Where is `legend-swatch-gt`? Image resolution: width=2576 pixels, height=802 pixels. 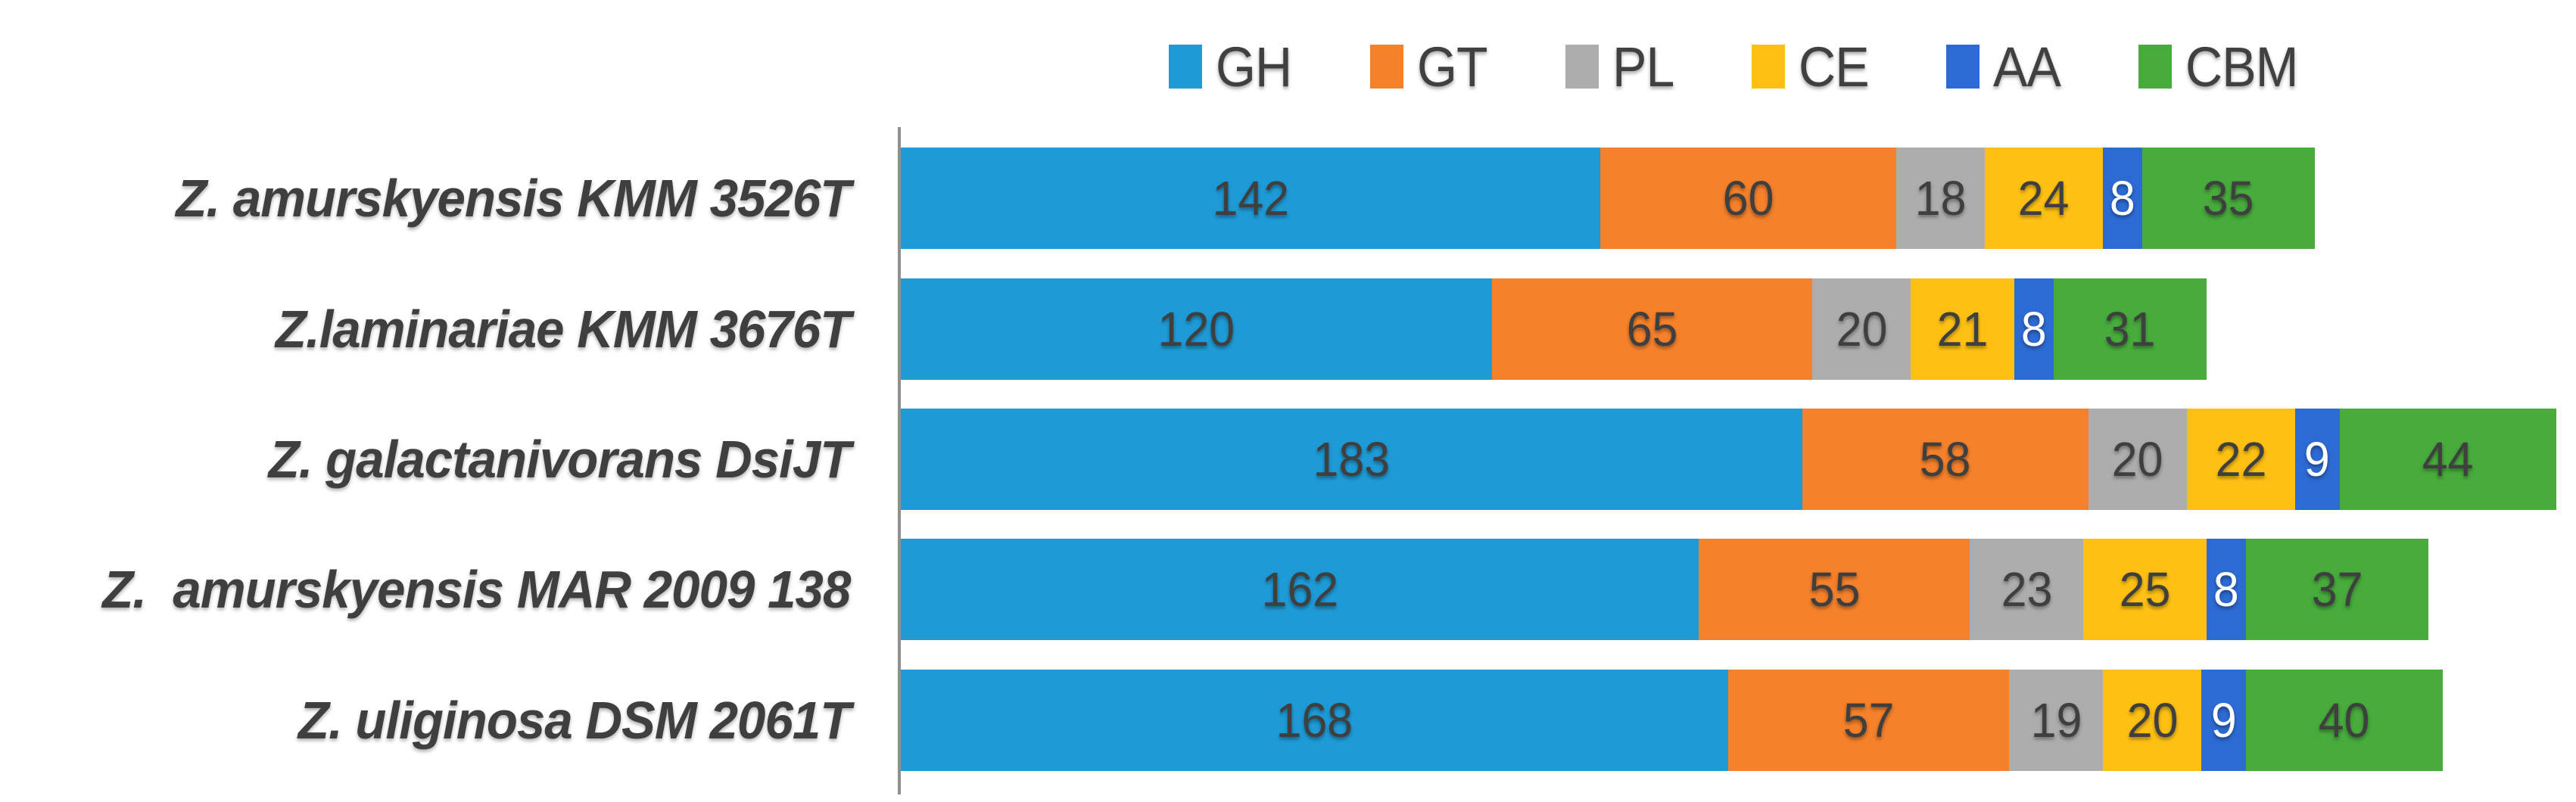 legend-swatch-gt is located at coordinates (1387, 67).